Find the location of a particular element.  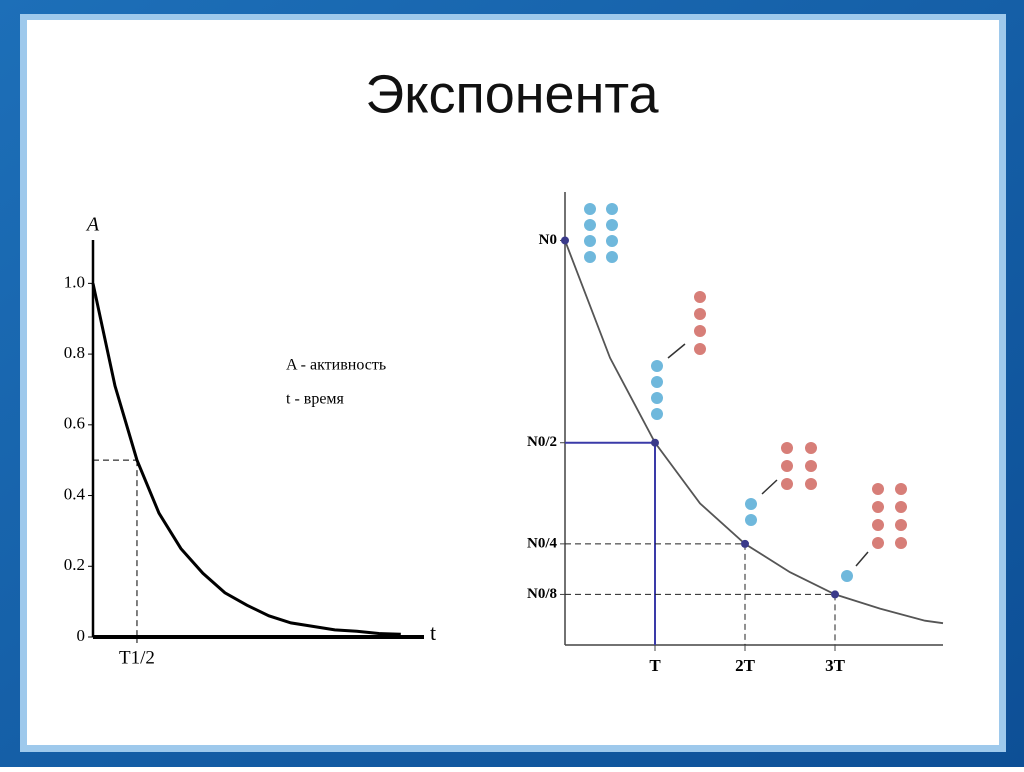

x-tick-label: 3T is located at coordinates (835, 665).